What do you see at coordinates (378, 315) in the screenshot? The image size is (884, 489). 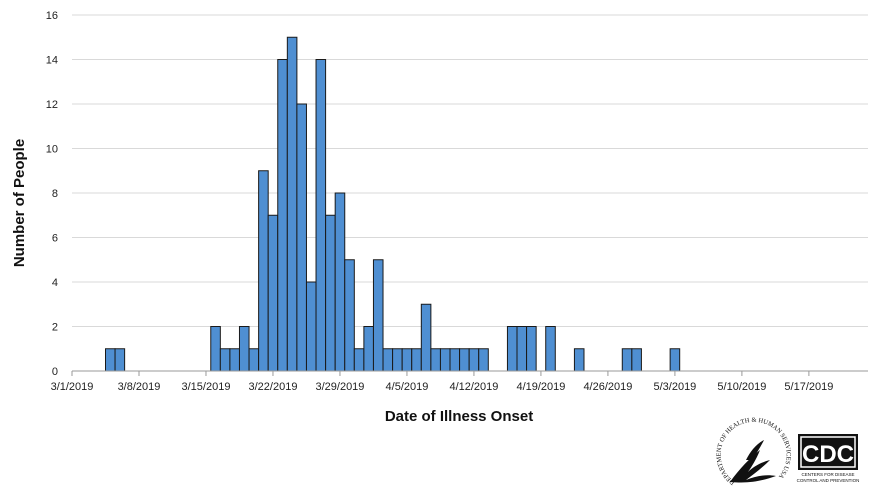 I see `bar-4-2-2019` at bounding box center [378, 315].